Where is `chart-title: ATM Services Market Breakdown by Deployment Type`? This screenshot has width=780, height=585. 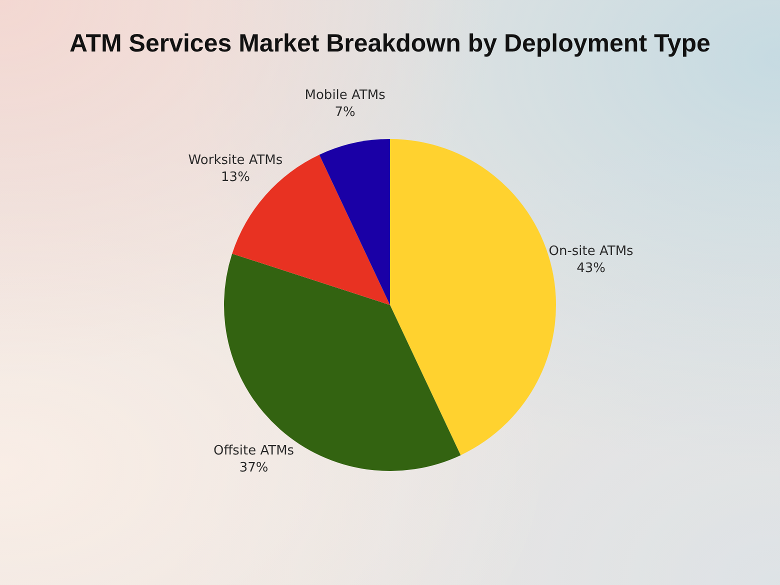
chart-title: ATM Services Market Breakdown by Deployment Type is located at coordinates (390, 44).